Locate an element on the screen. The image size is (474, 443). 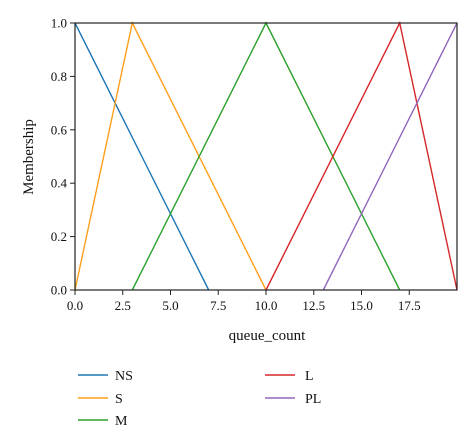
x-tick-label: 17.5 is located at coordinates (409, 305).